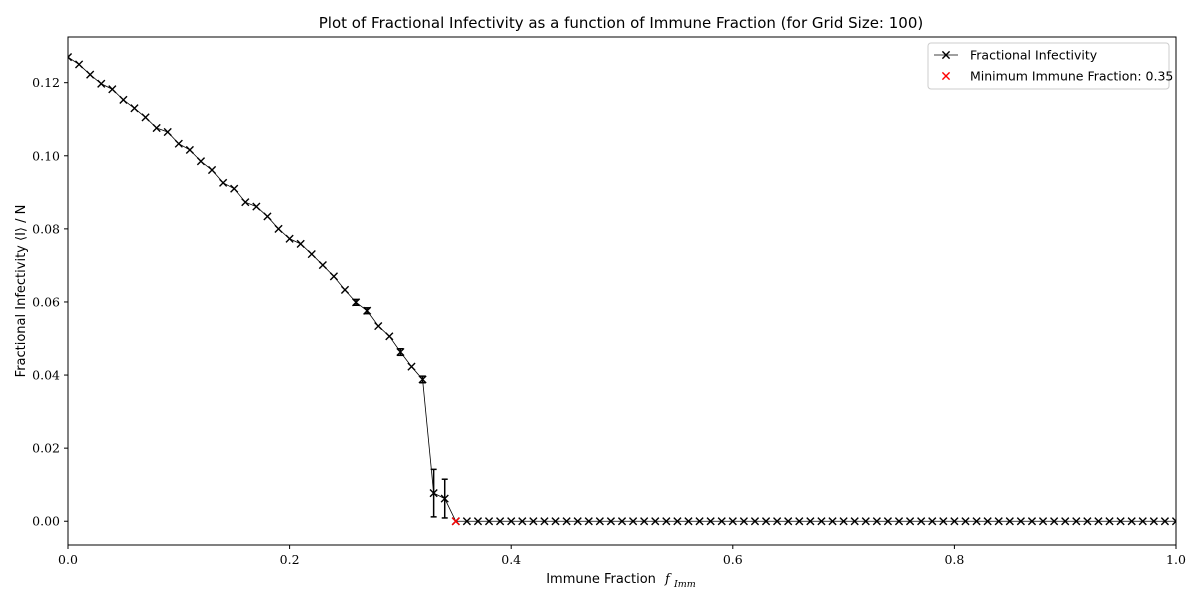 This screenshot has width=1200, height=600. I want to click on x-tick-label: 0.0, so click(68, 559).